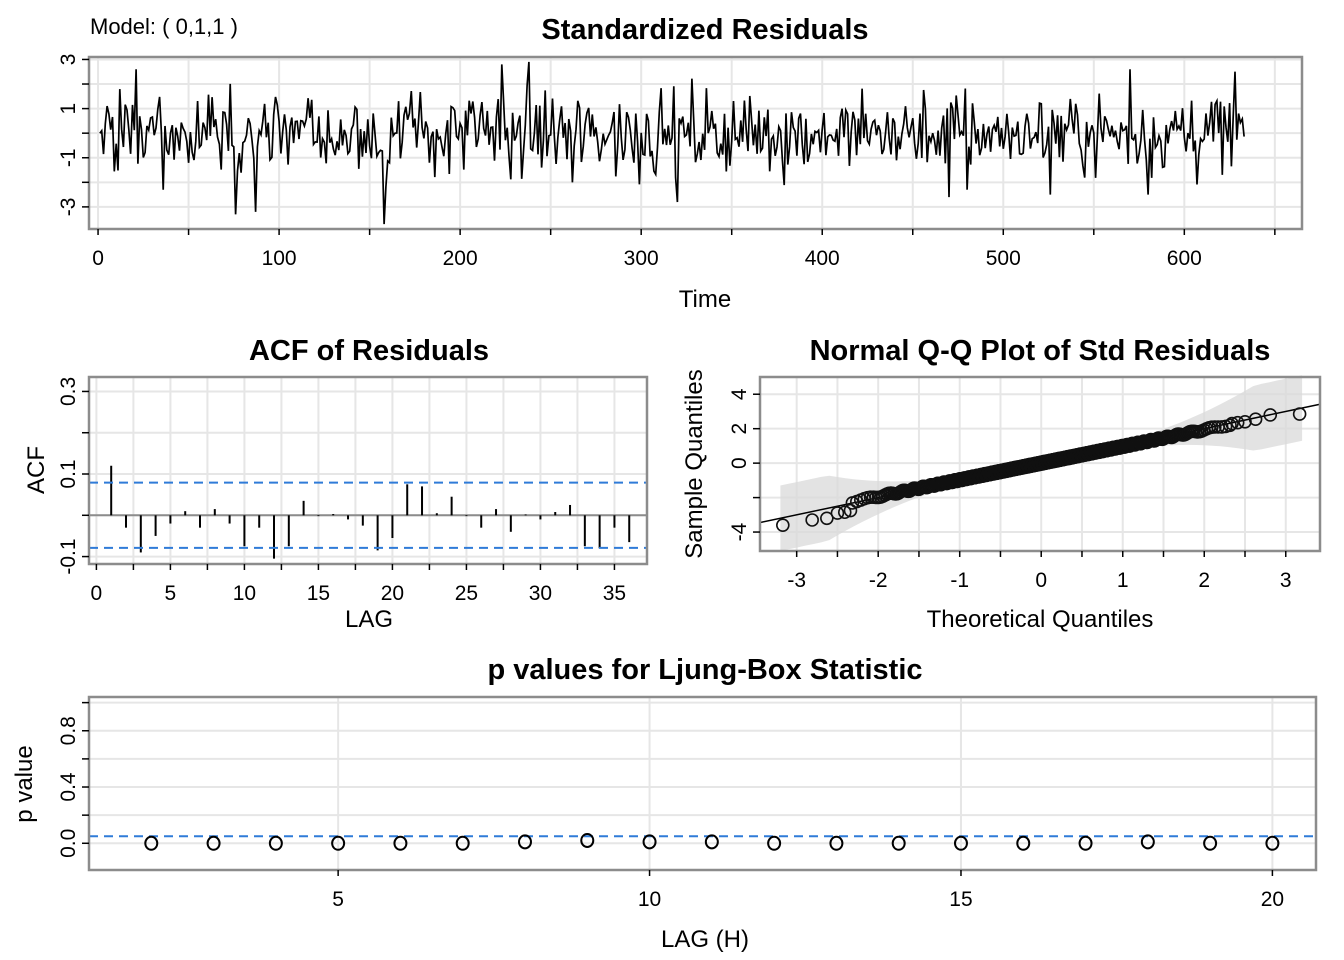 This screenshot has height=960, width=1344. What do you see at coordinates (672, 143) in the screenshot?
I see `residuals-series-line` at bounding box center [672, 143].